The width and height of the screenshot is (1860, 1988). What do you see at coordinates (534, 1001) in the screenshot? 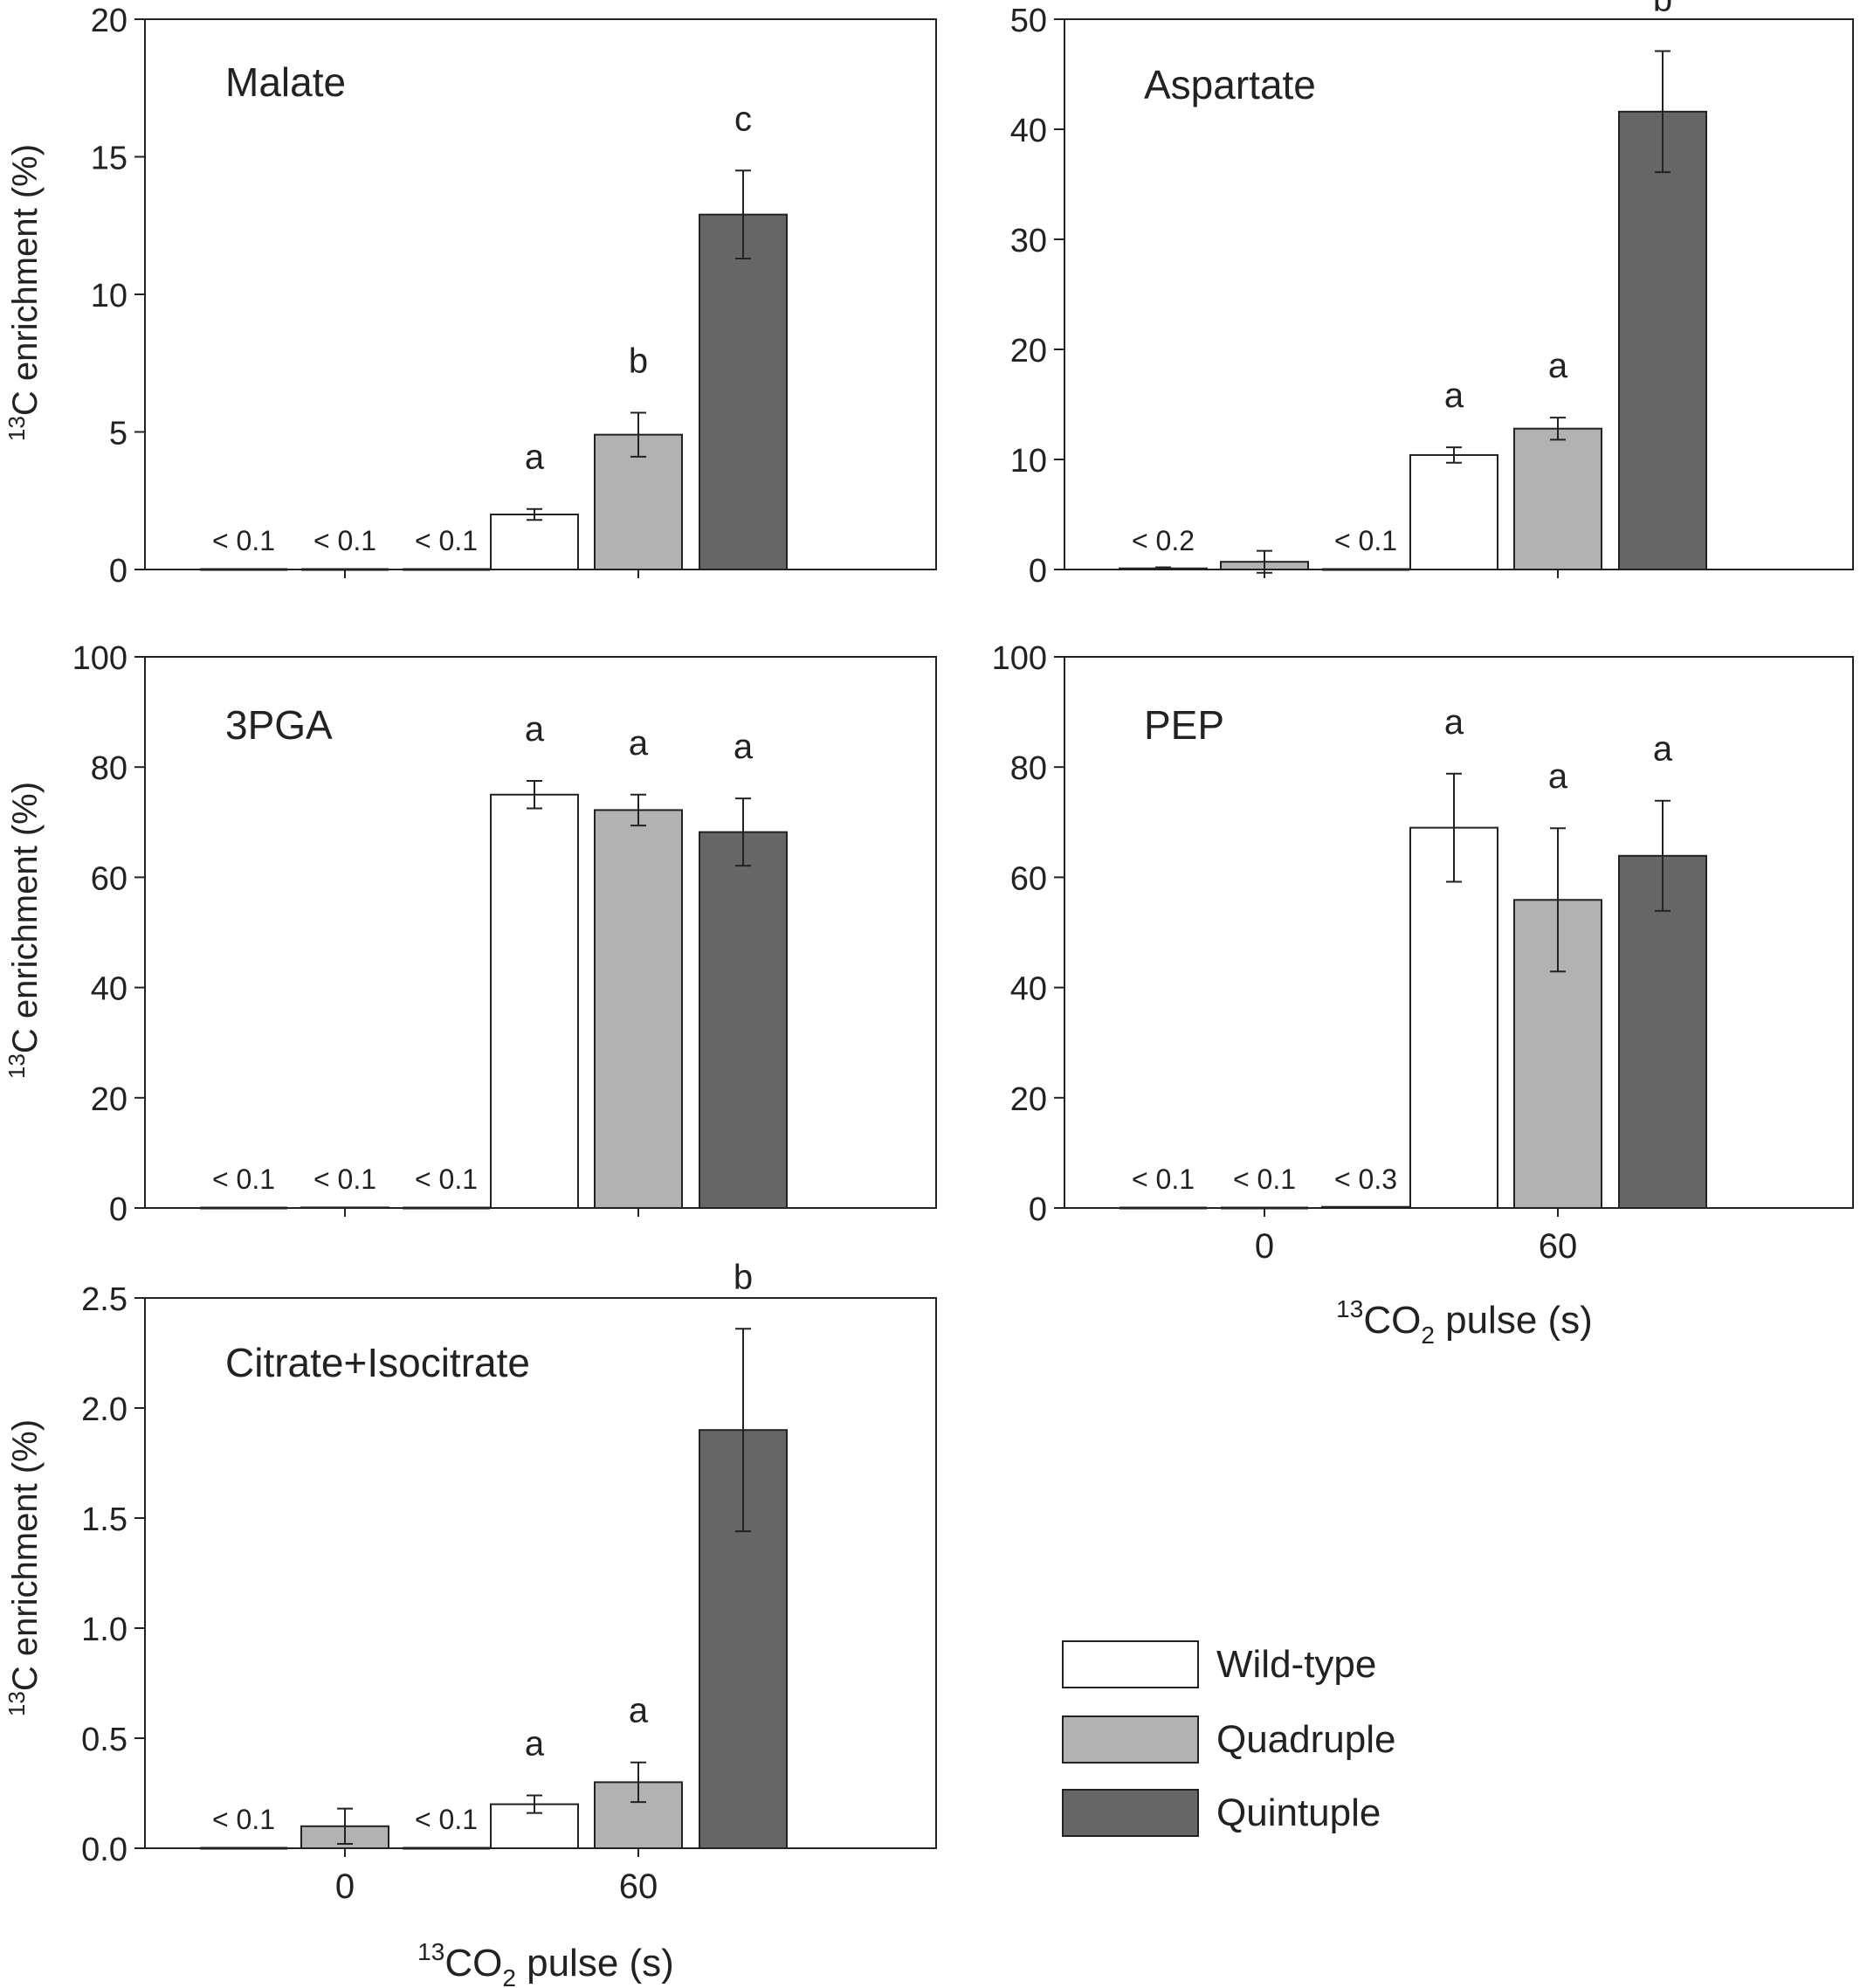
I see `3pga-bar-wild-type-60s` at bounding box center [534, 1001].